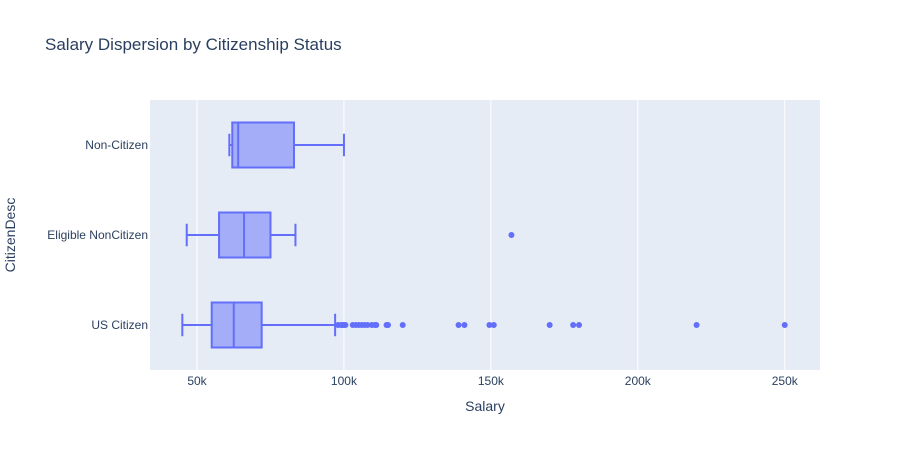  Describe the element at coordinates (193, 44) in the screenshot. I see `chart-title: Salary Dispersion by Citizenship Status` at that location.